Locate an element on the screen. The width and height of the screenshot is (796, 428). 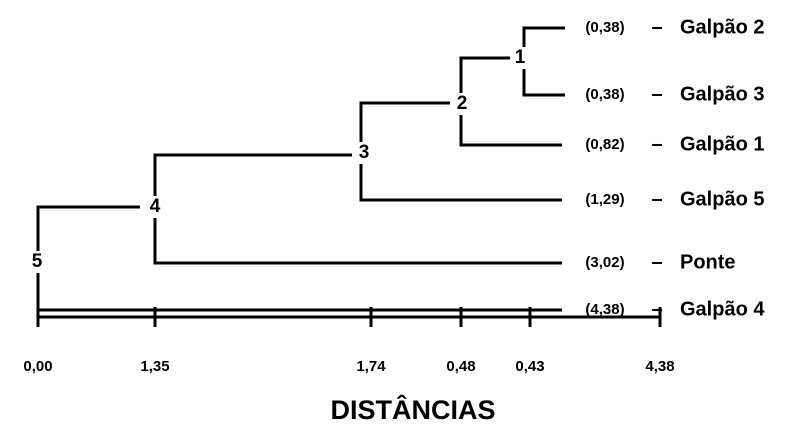
node-label: 1 is located at coordinates (520, 57).